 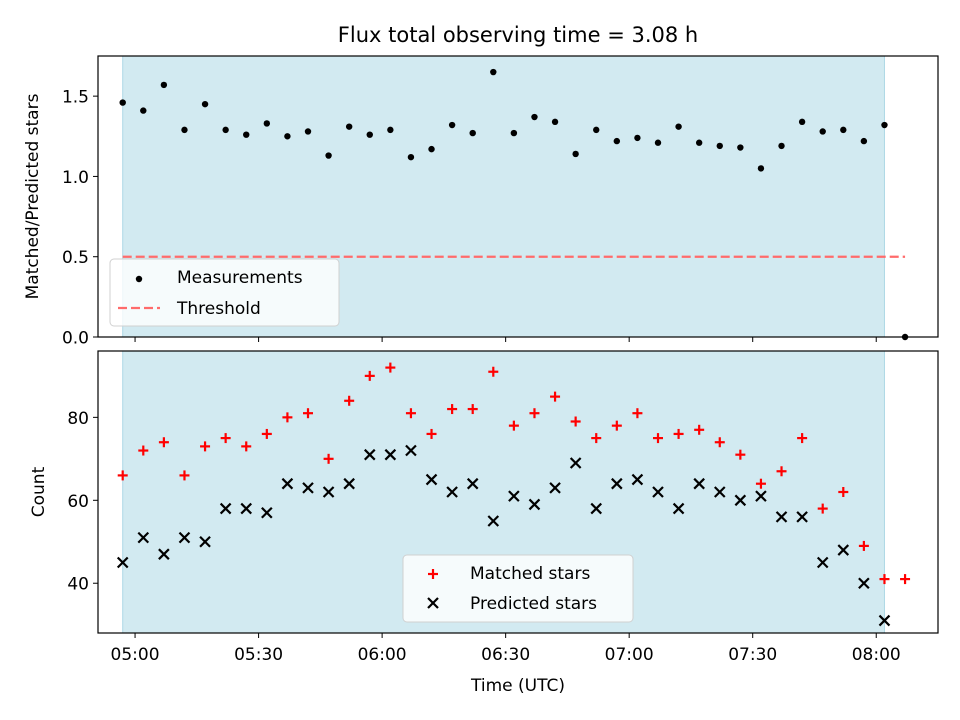 What do you see at coordinates (224, 292) in the screenshot?
I see `legend-box` at bounding box center [224, 292].